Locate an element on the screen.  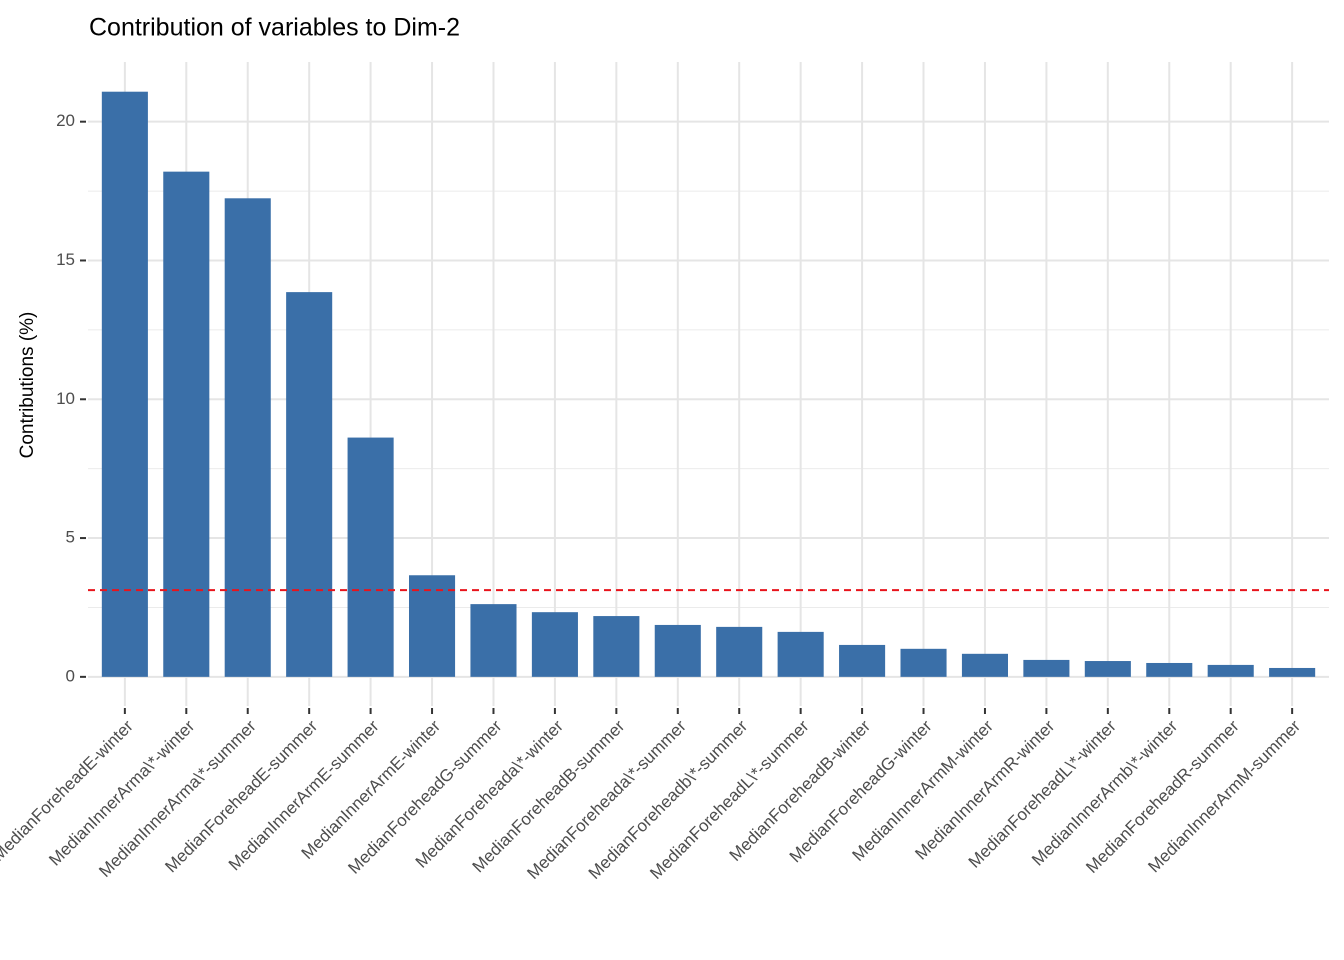
y-tick-label: 20 is located at coordinates (65, 120).